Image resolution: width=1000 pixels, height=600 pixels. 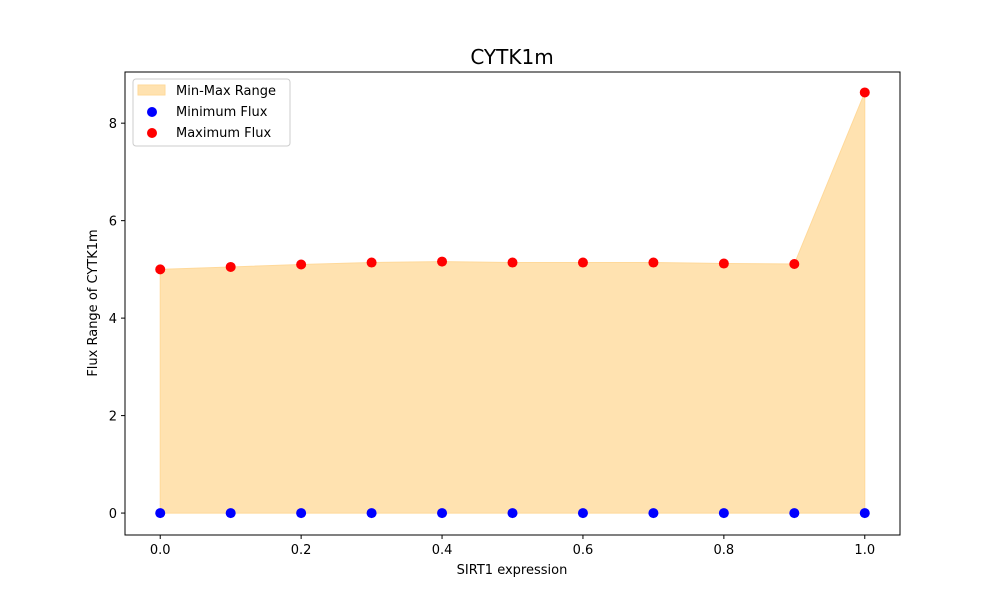 What do you see at coordinates (113, 319) in the screenshot?
I see `y-tick-label: 4` at bounding box center [113, 319].